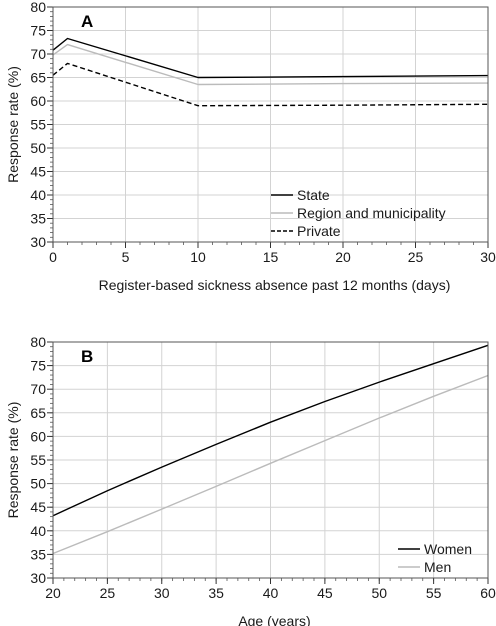 This screenshot has width=496, height=626. What do you see at coordinates (216, 593) in the screenshot?
I see `x-tick-label: 35` at bounding box center [216, 593].